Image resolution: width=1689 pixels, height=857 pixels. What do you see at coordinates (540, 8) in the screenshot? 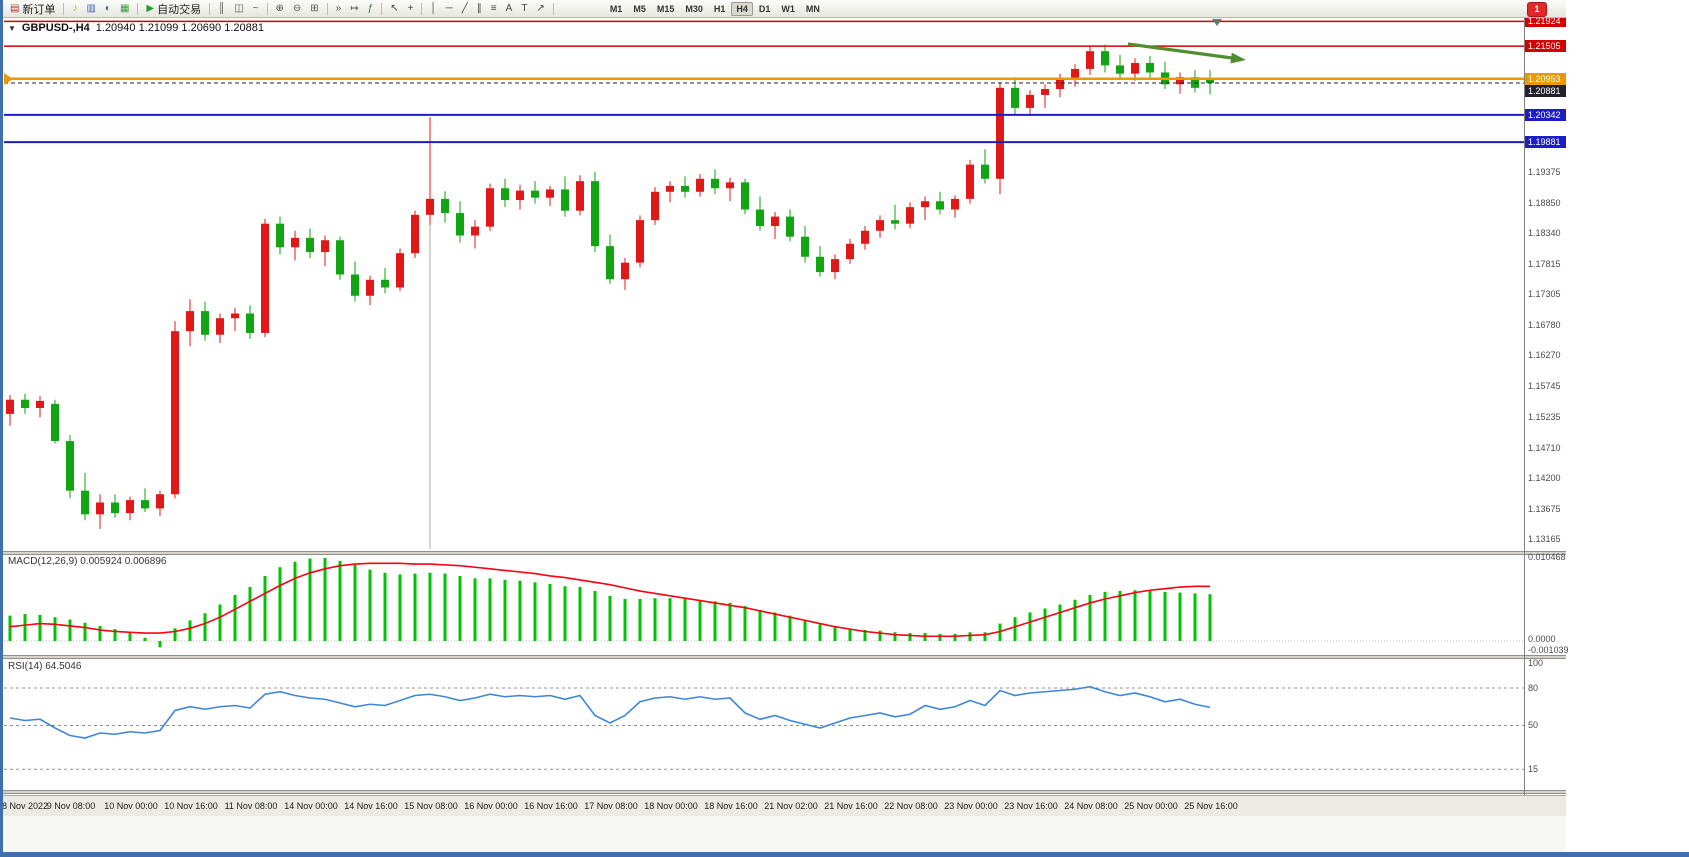
I see `arrows-tool-button: ↗` at bounding box center [540, 8].